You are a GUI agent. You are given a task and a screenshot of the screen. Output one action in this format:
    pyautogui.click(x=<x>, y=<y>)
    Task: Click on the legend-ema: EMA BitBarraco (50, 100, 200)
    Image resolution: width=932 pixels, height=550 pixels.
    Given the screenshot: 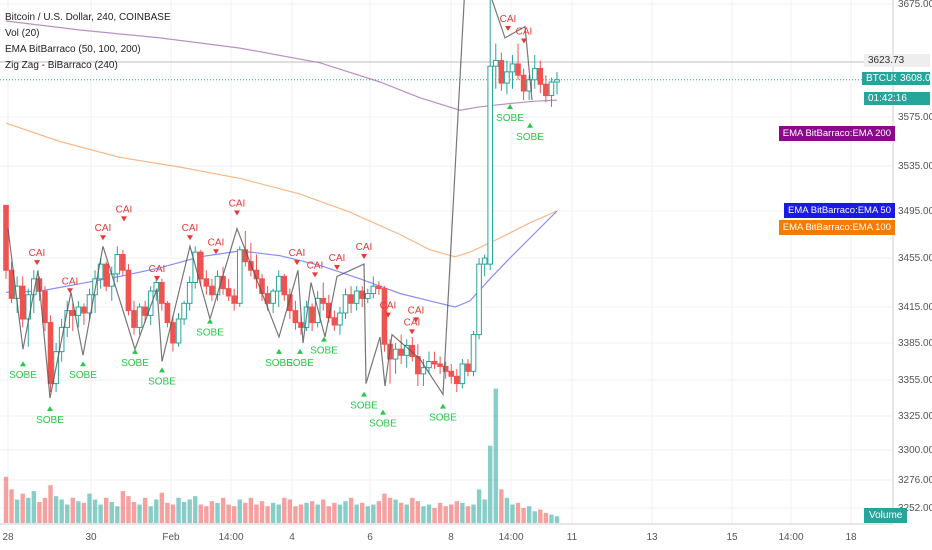 What is the action you would take?
    pyautogui.click(x=73, y=49)
    